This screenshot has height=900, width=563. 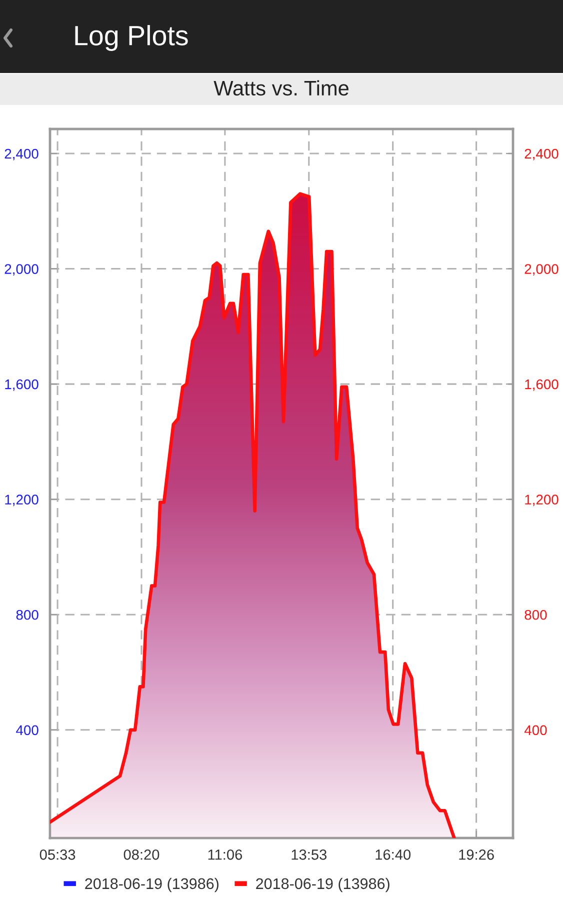 What do you see at coordinates (27, 615) in the screenshot?
I see `y-tick-label: 800` at bounding box center [27, 615].